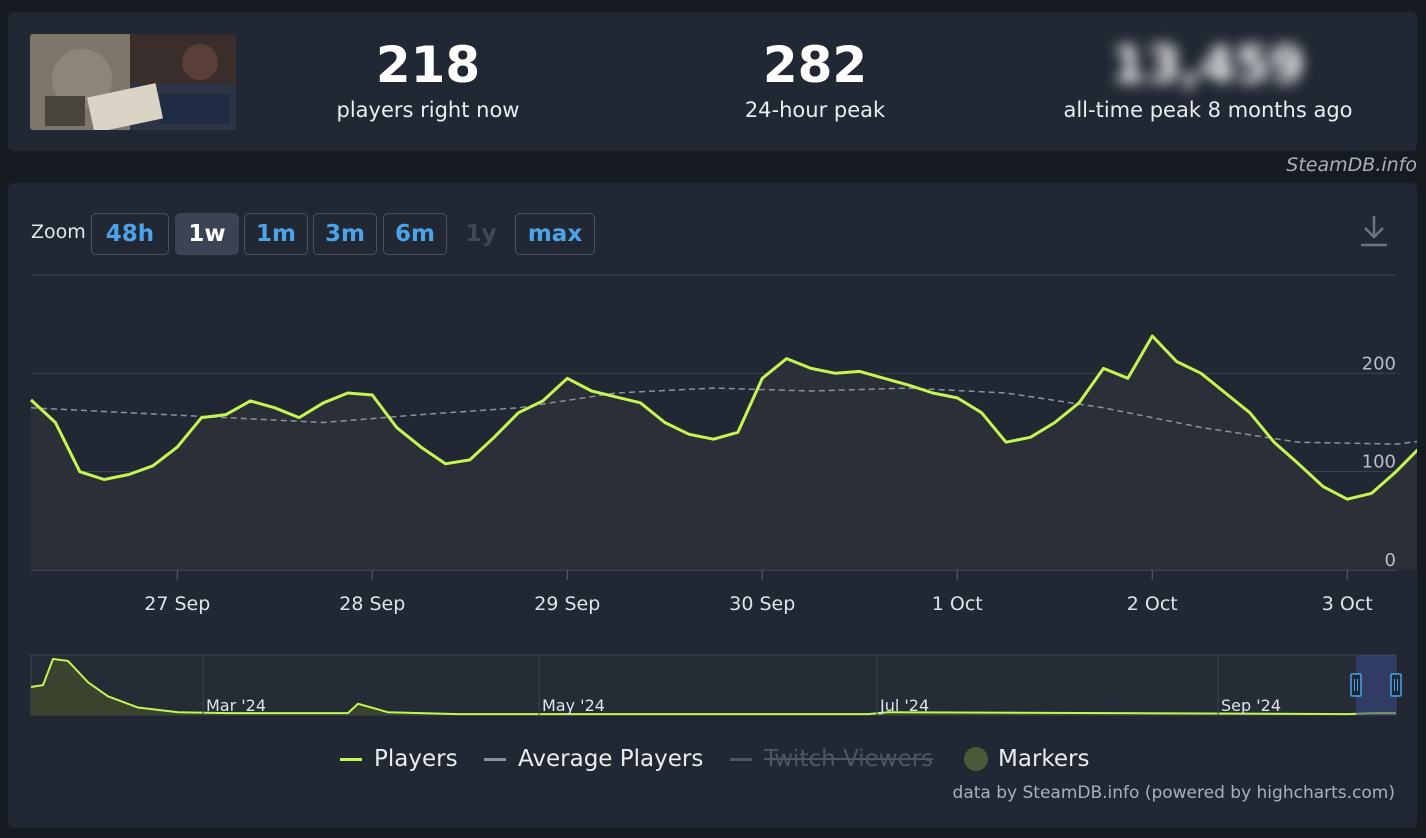 The height and width of the screenshot is (838, 1426). I want to click on legend-average-label: Average Players, so click(611, 759).